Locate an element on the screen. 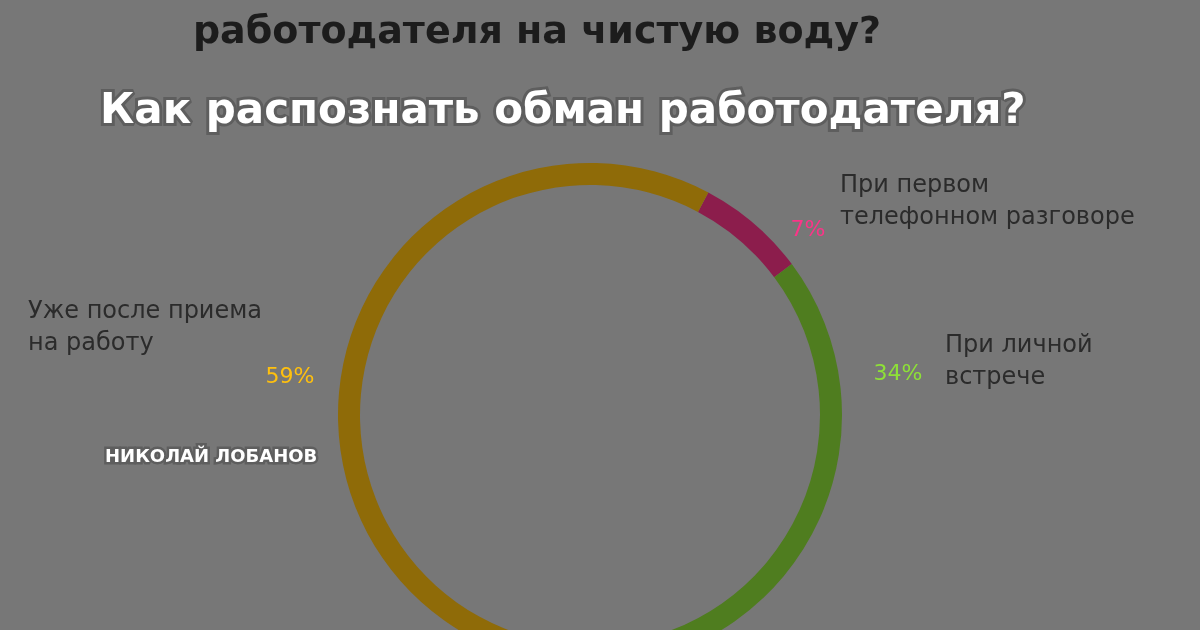 This screenshot has width=1200, height=630. chart-subtitle: работодателя на чистую воду? is located at coordinates (537, 30).